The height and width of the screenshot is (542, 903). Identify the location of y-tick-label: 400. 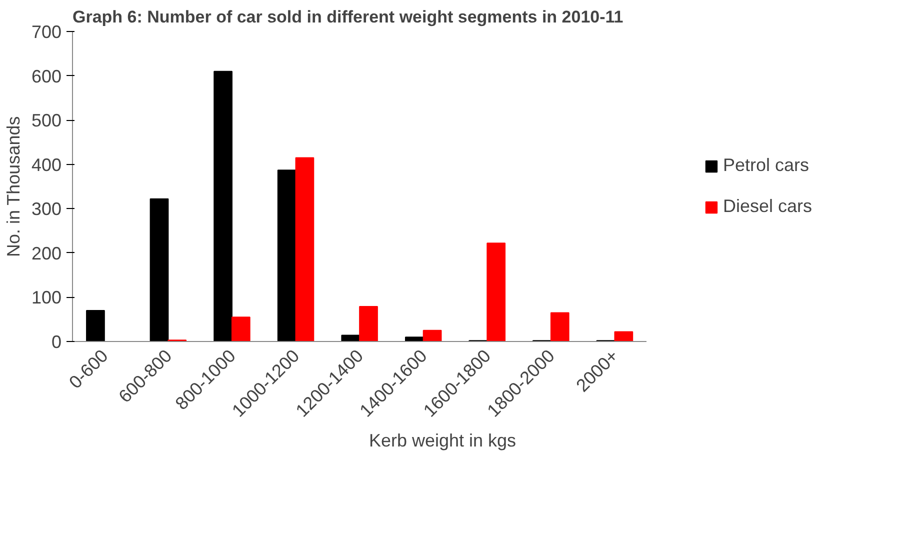
(46, 164).